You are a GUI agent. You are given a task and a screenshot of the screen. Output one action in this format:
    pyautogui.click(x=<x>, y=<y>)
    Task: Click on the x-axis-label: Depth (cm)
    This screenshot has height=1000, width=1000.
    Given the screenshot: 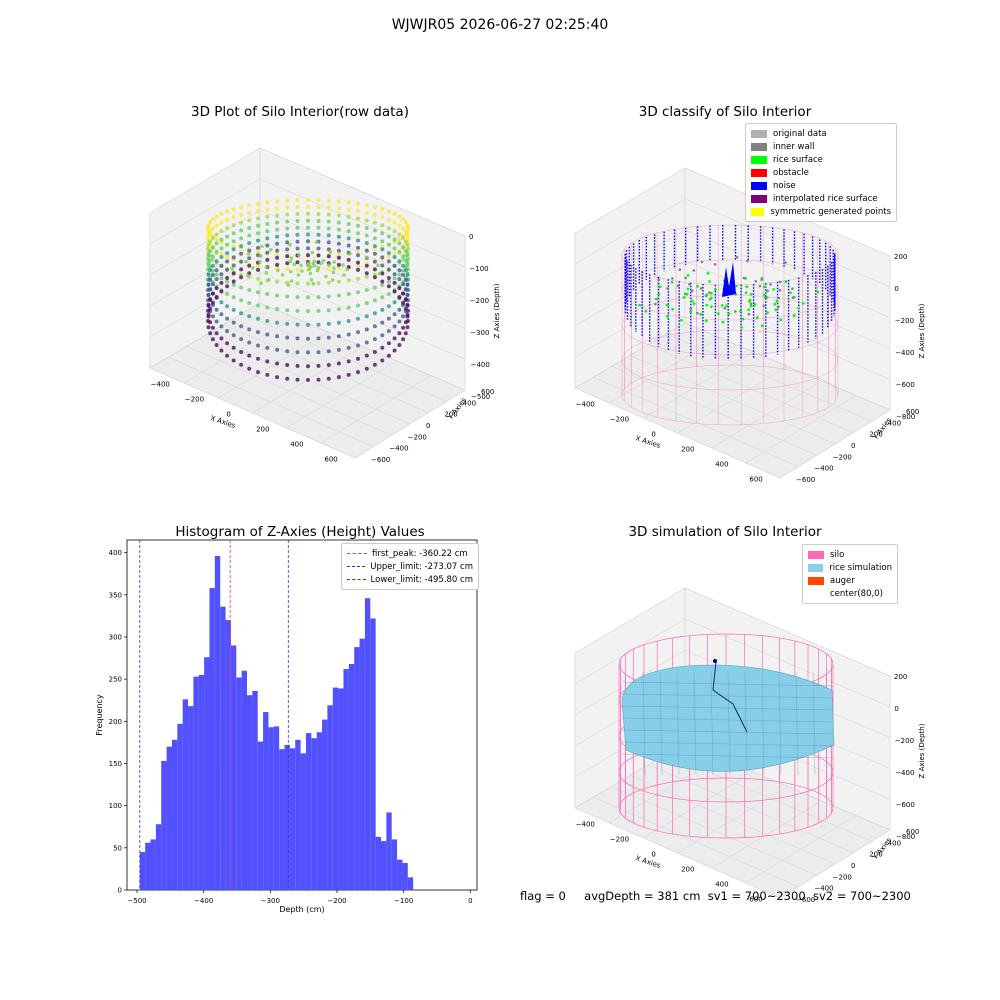 What is the action you would take?
    pyautogui.click(x=301, y=909)
    